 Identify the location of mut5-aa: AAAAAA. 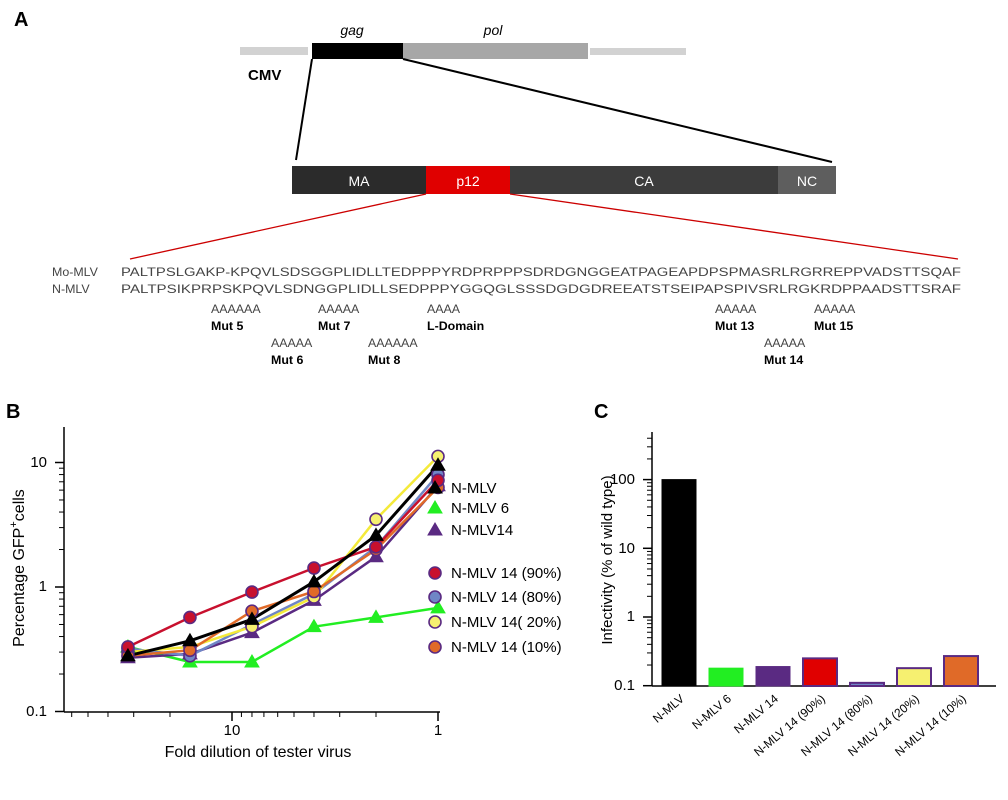
(236, 309).